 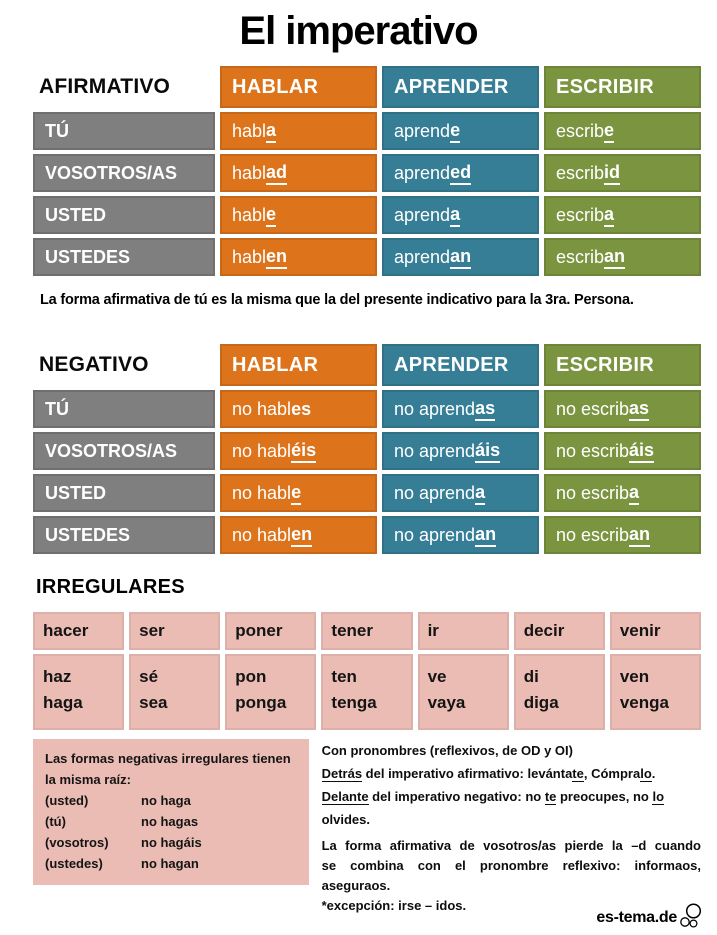 I want to click on person-label: (ustedes), so click(x=74, y=863).